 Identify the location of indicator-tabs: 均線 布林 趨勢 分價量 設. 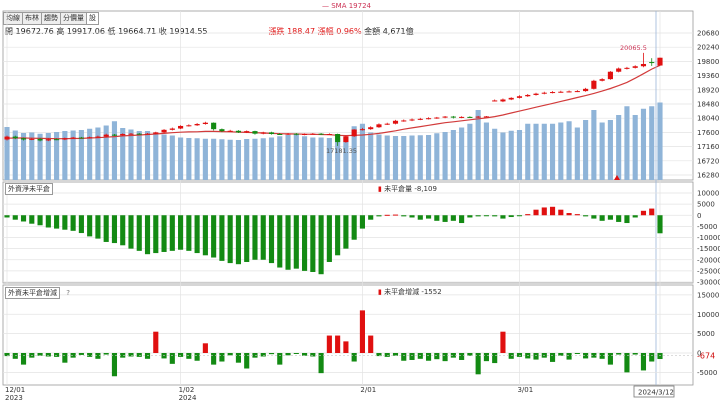
(51, 18).